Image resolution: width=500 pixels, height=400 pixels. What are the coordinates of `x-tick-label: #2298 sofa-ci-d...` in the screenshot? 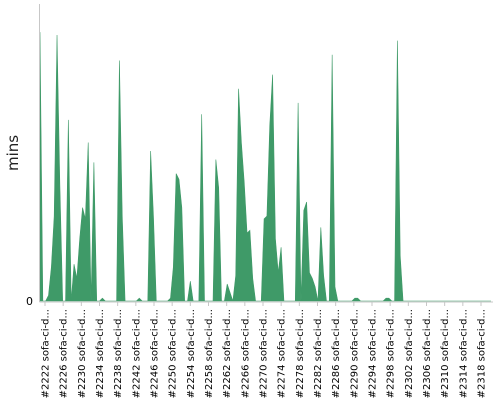 It's located at (391, 353).